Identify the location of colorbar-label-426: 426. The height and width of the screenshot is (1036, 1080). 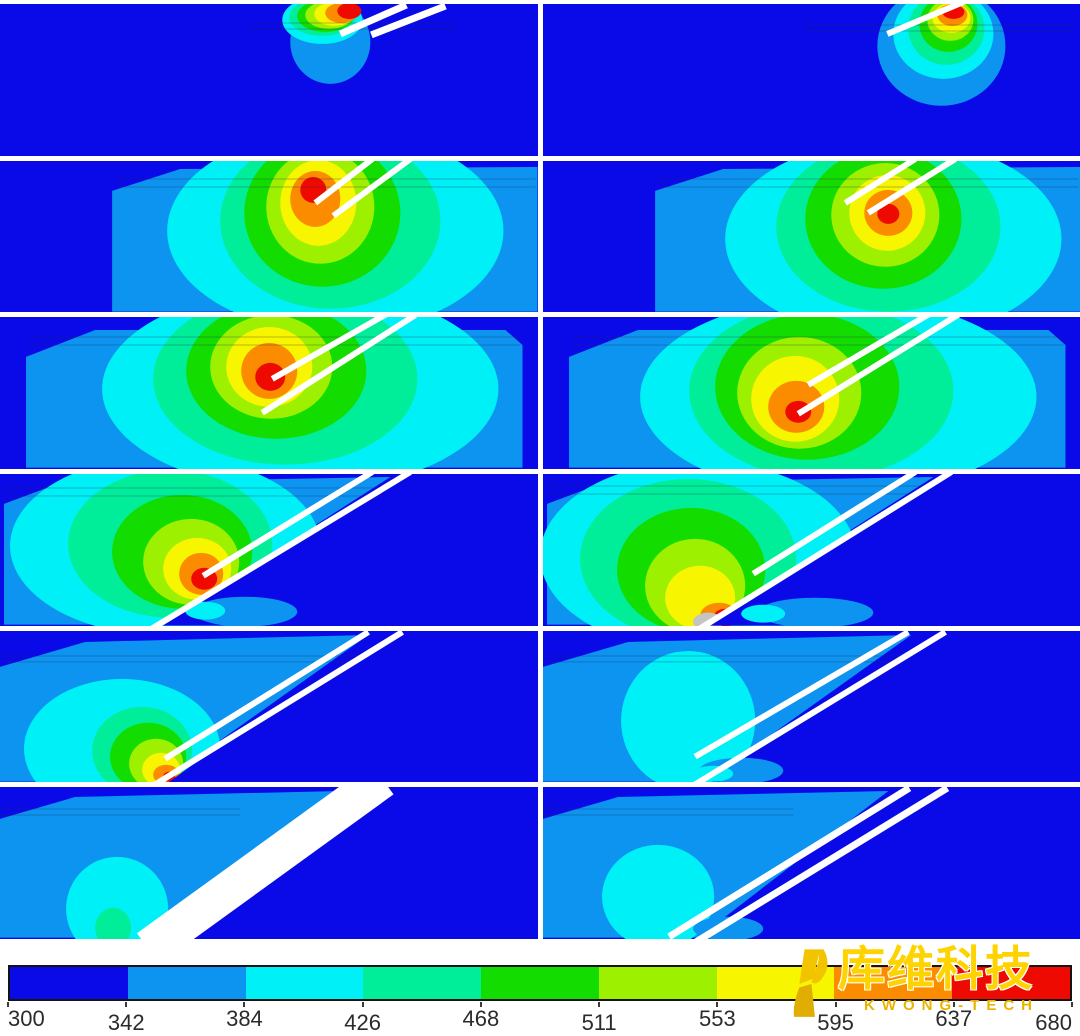
(362, 1023).